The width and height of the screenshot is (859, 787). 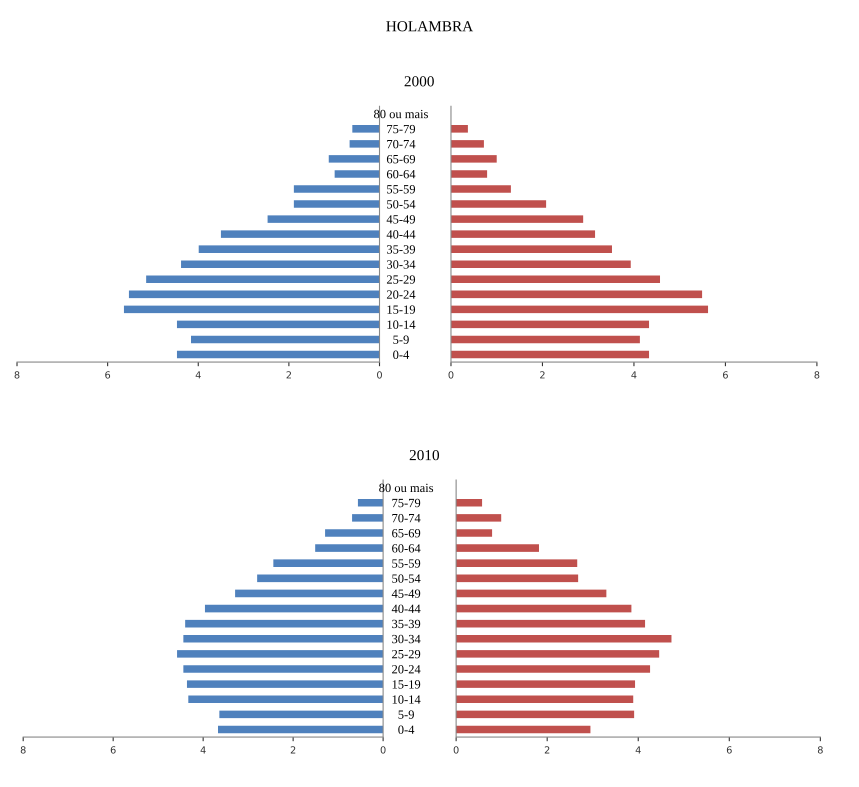 I want to click on y-tick-label: 30-34, so click(x=401, y=264).